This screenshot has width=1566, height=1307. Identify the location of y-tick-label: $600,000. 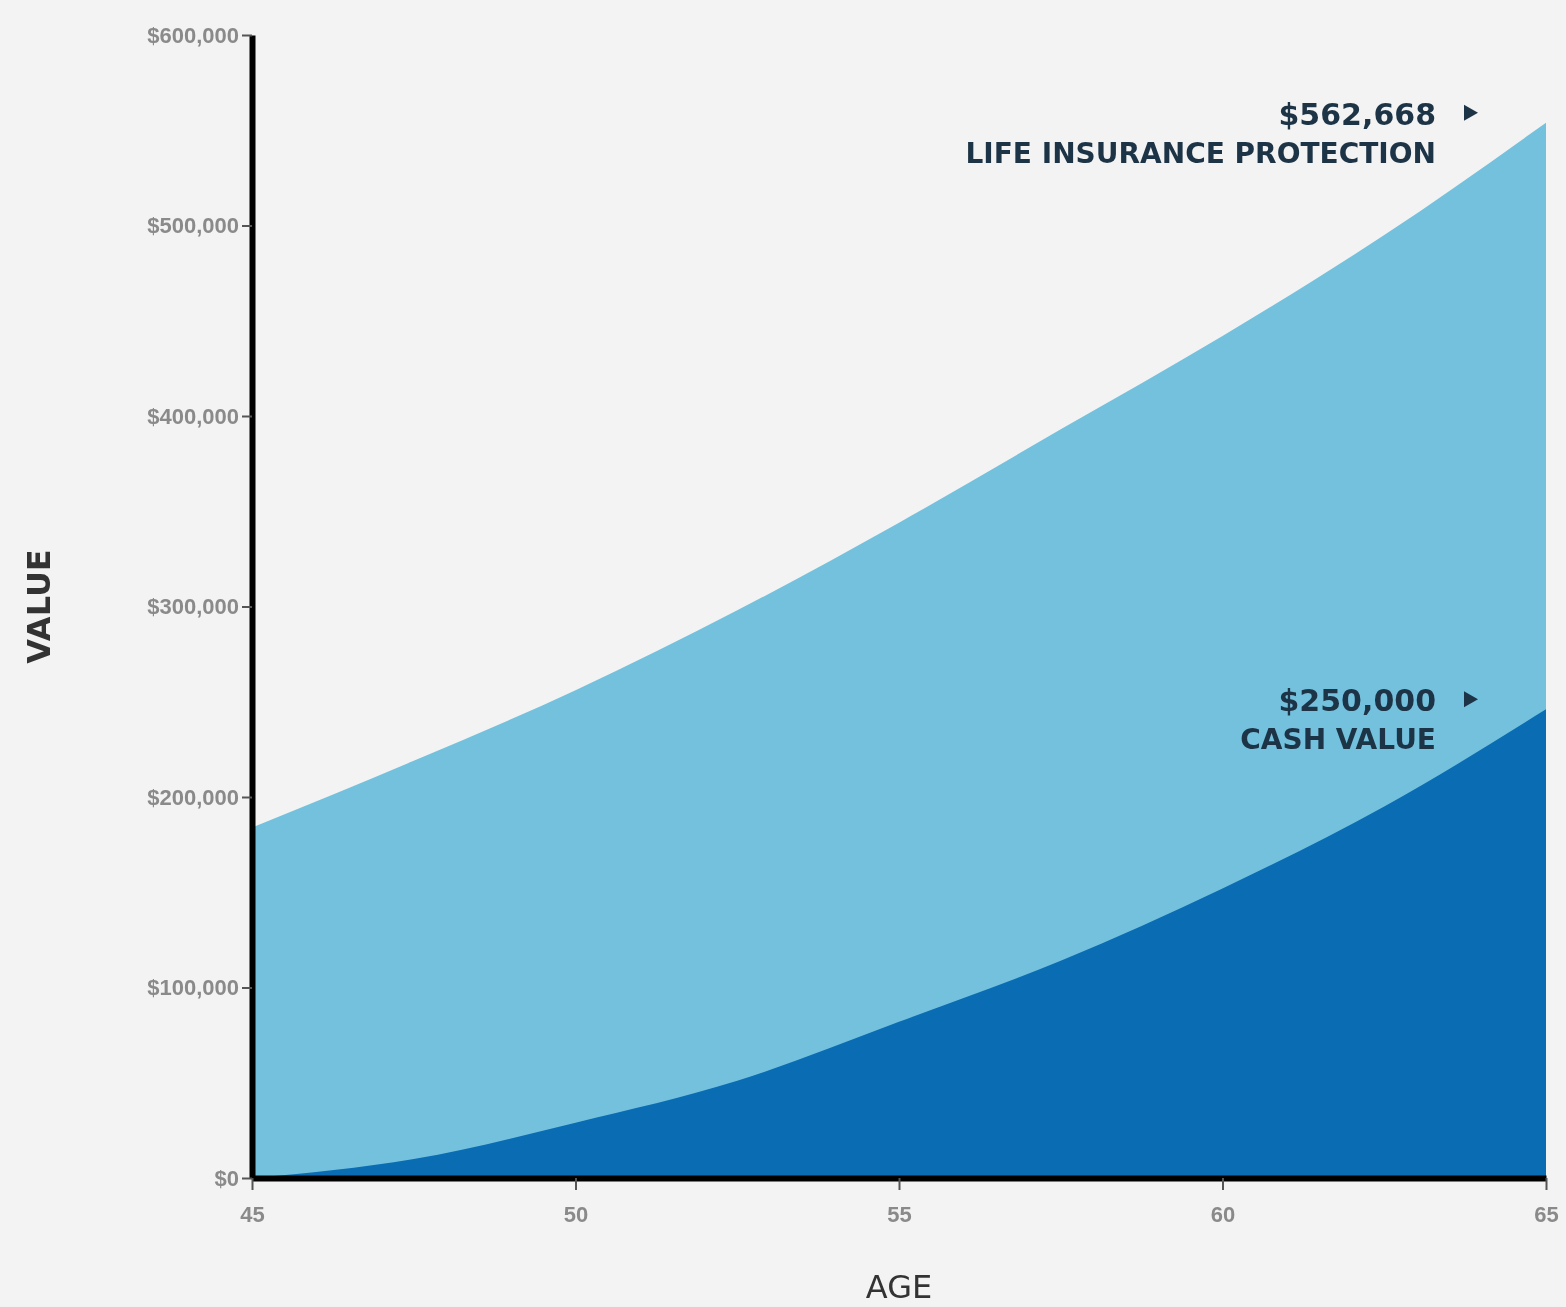
(193, 35).